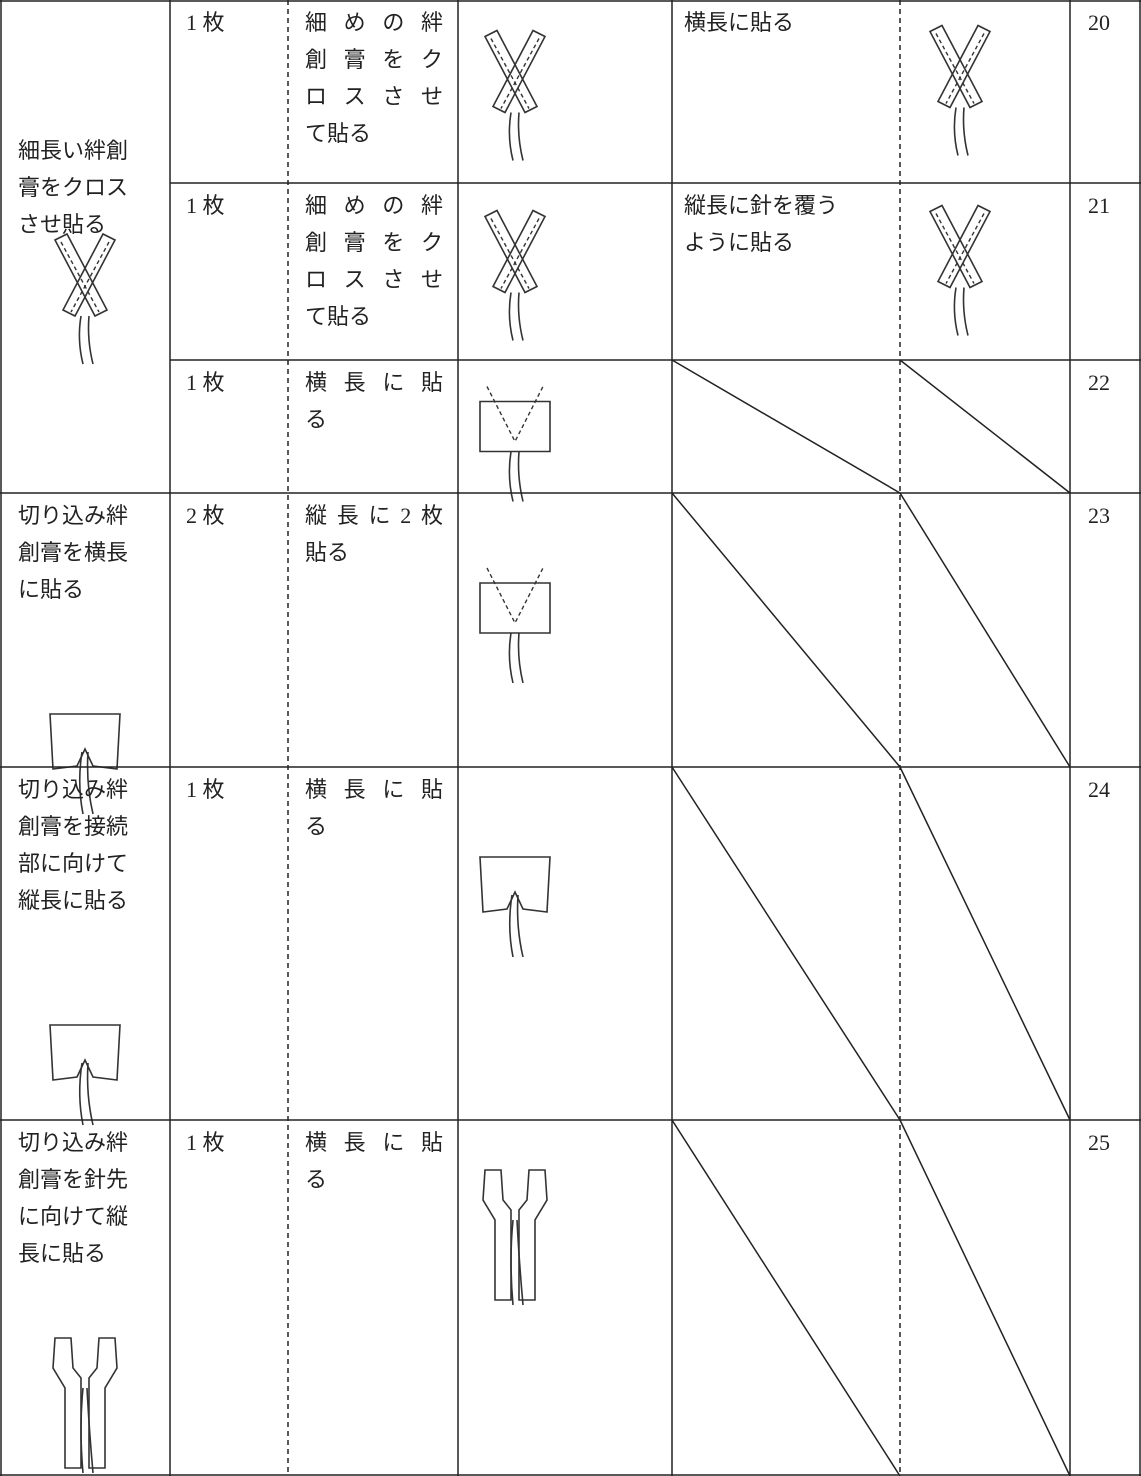  What do you see at coordinates (73, 900) in the screenshot?
I see `cell-text: 縦長に貼る` at bounding box center [73, 900].